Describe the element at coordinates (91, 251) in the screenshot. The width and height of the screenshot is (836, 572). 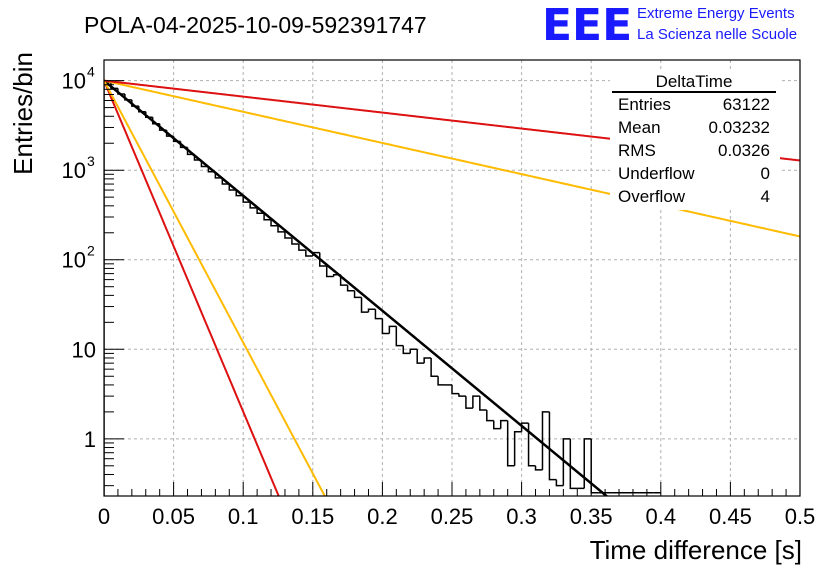
I see `y-tick-exponent: 2` at that location.